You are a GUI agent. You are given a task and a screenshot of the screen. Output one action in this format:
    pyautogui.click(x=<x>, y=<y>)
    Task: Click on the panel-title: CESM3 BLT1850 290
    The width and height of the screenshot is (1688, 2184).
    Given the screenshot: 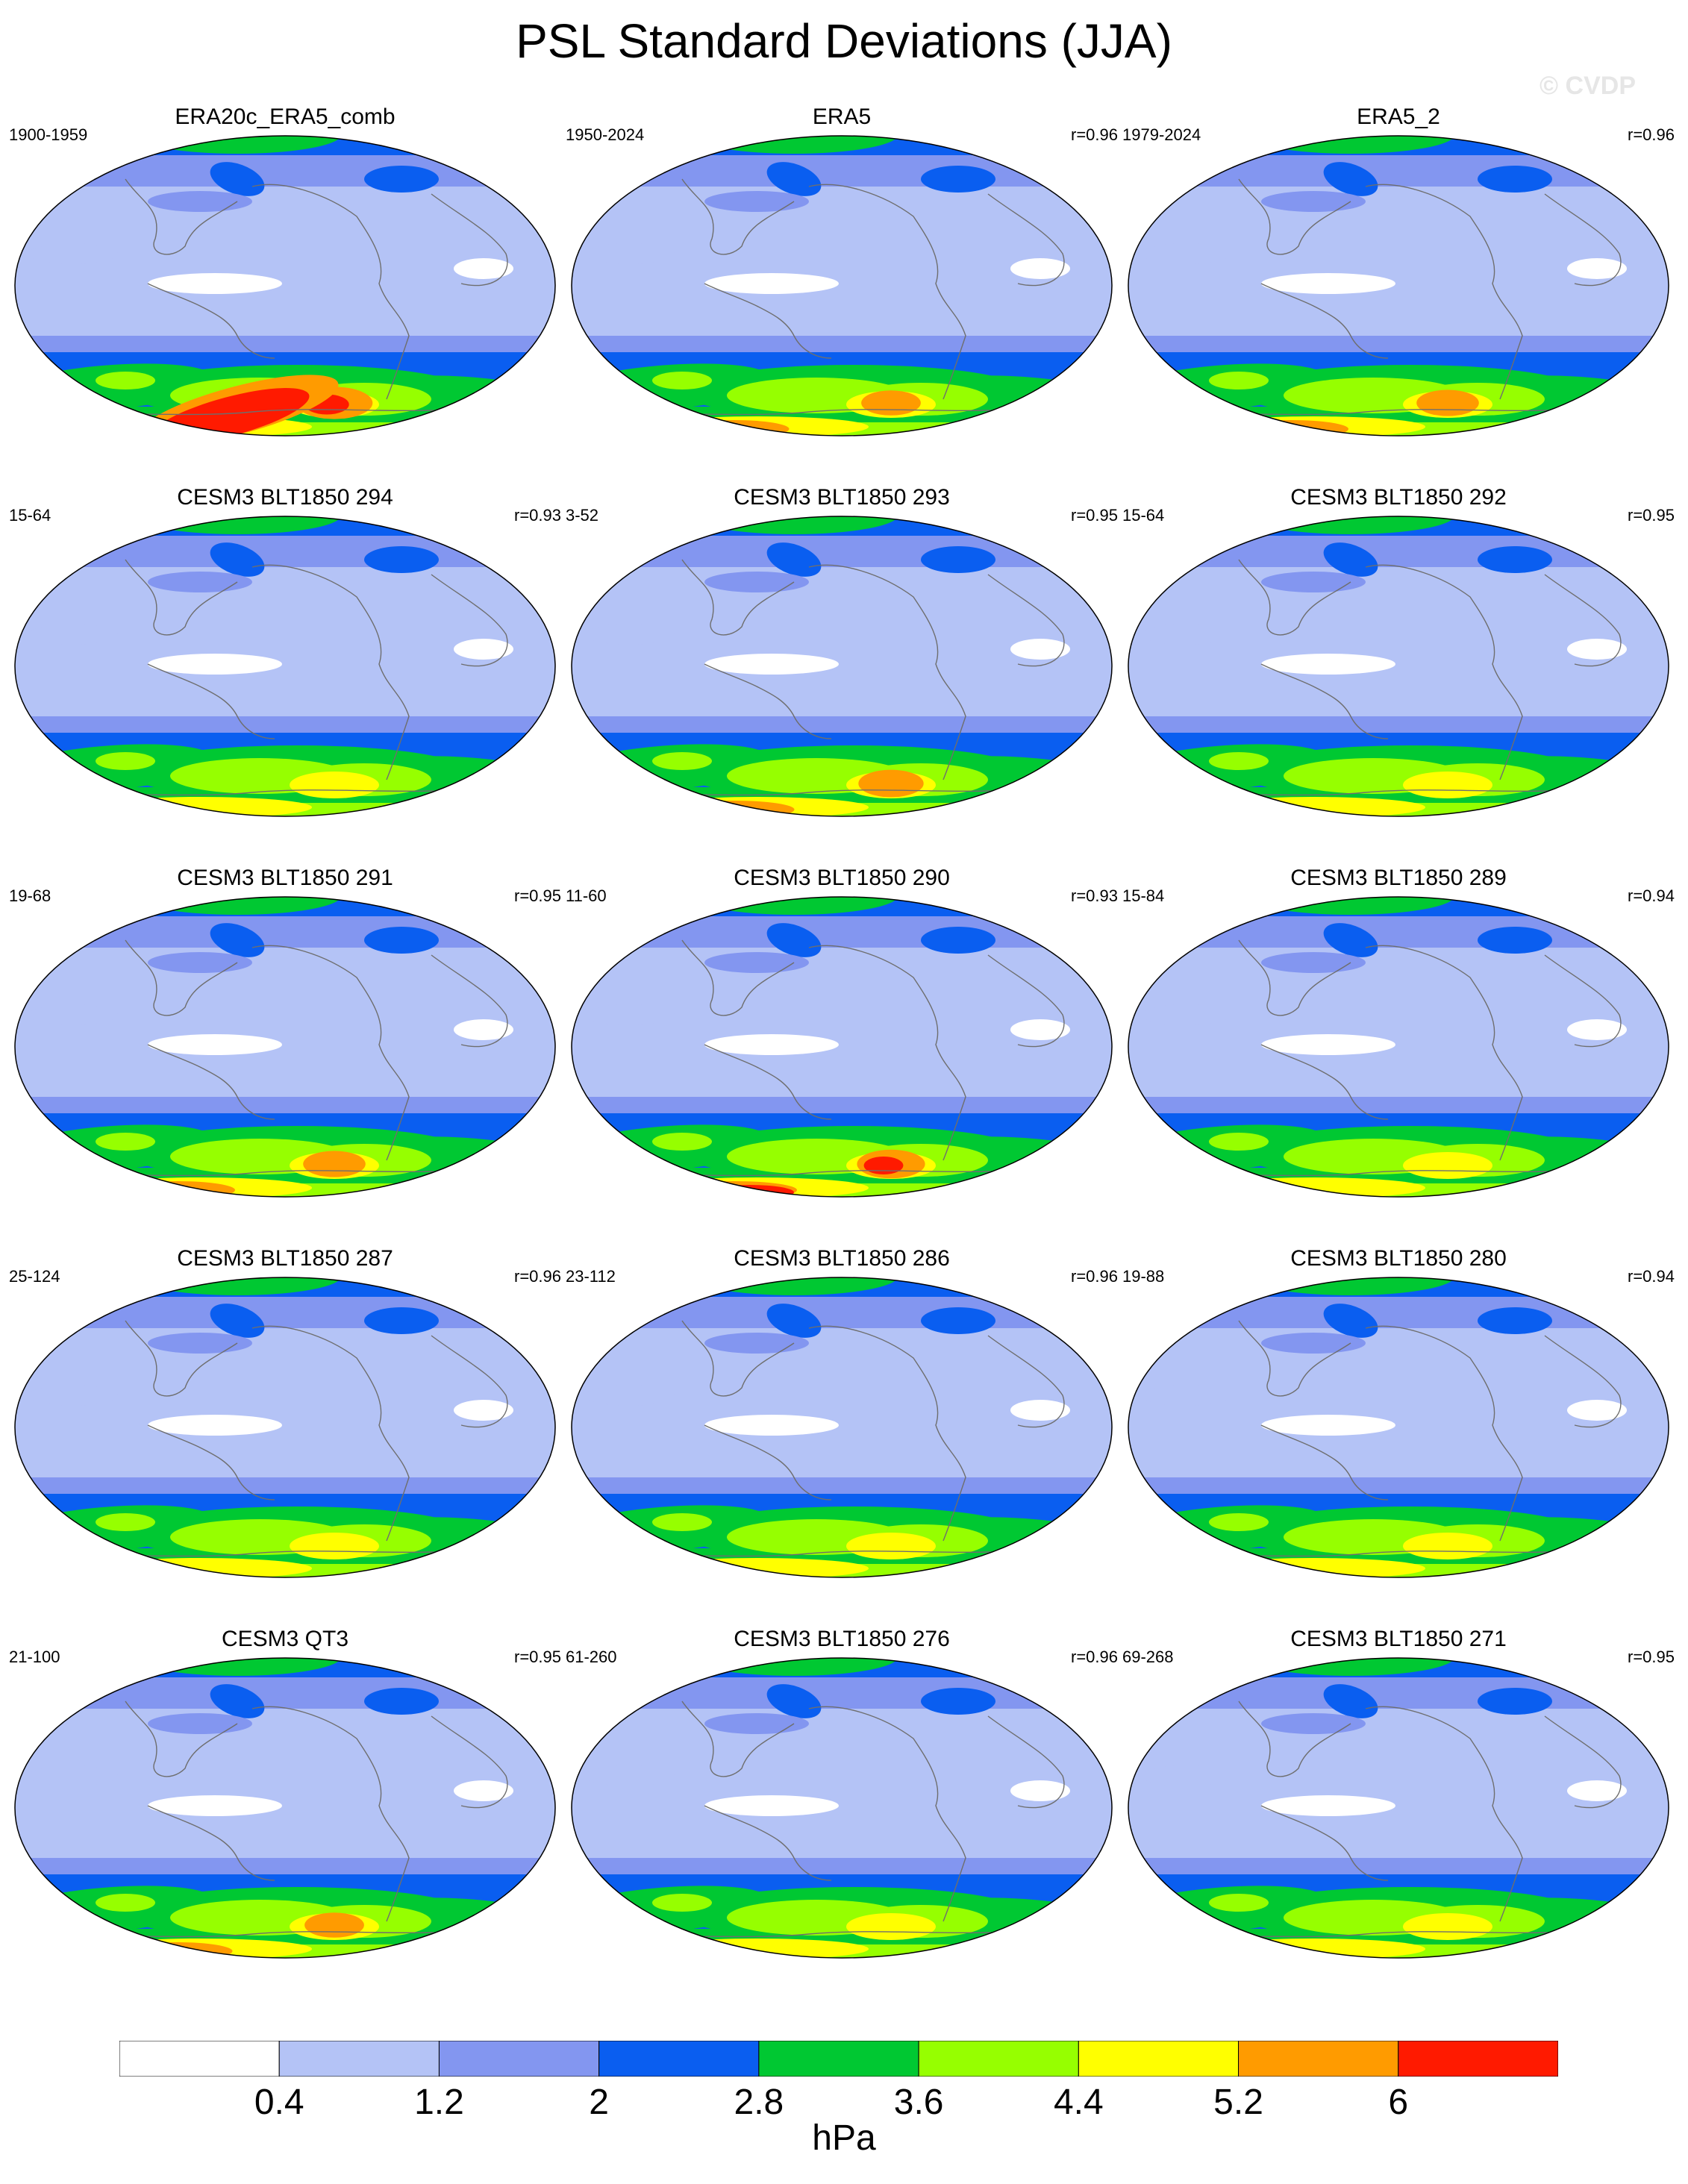 What is the action you would take?
    pyautogui.click(x=842, y=878)
    